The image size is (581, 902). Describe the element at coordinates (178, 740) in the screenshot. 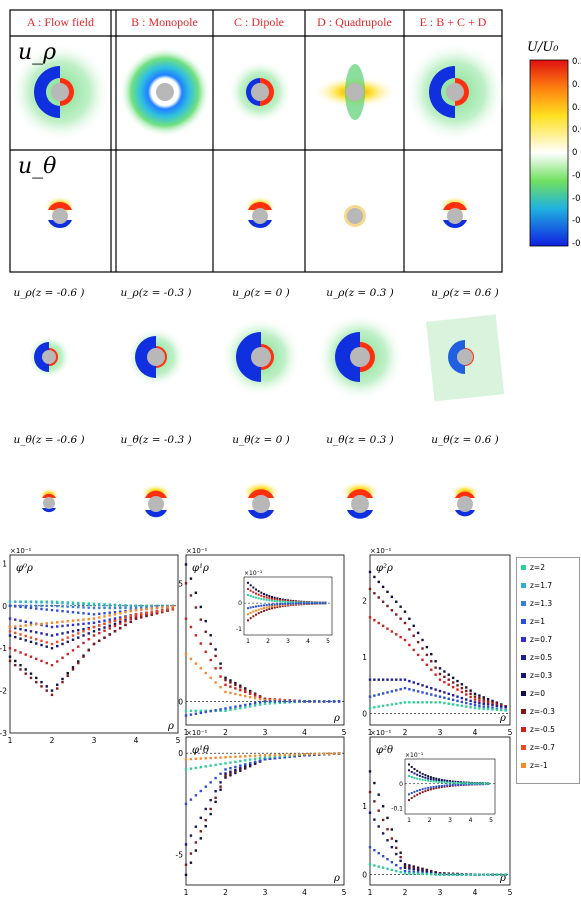

I see `x-tick-label: 5` at that location.